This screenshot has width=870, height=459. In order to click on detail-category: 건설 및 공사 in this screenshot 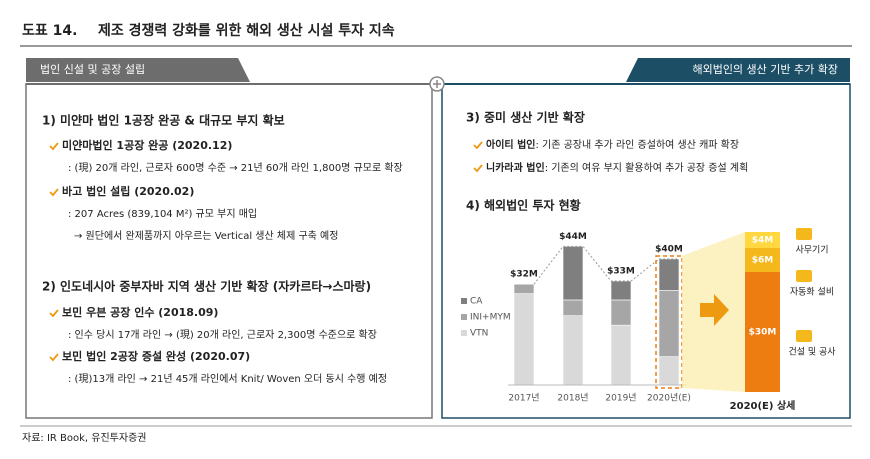, I will do `click(812, 352)`.